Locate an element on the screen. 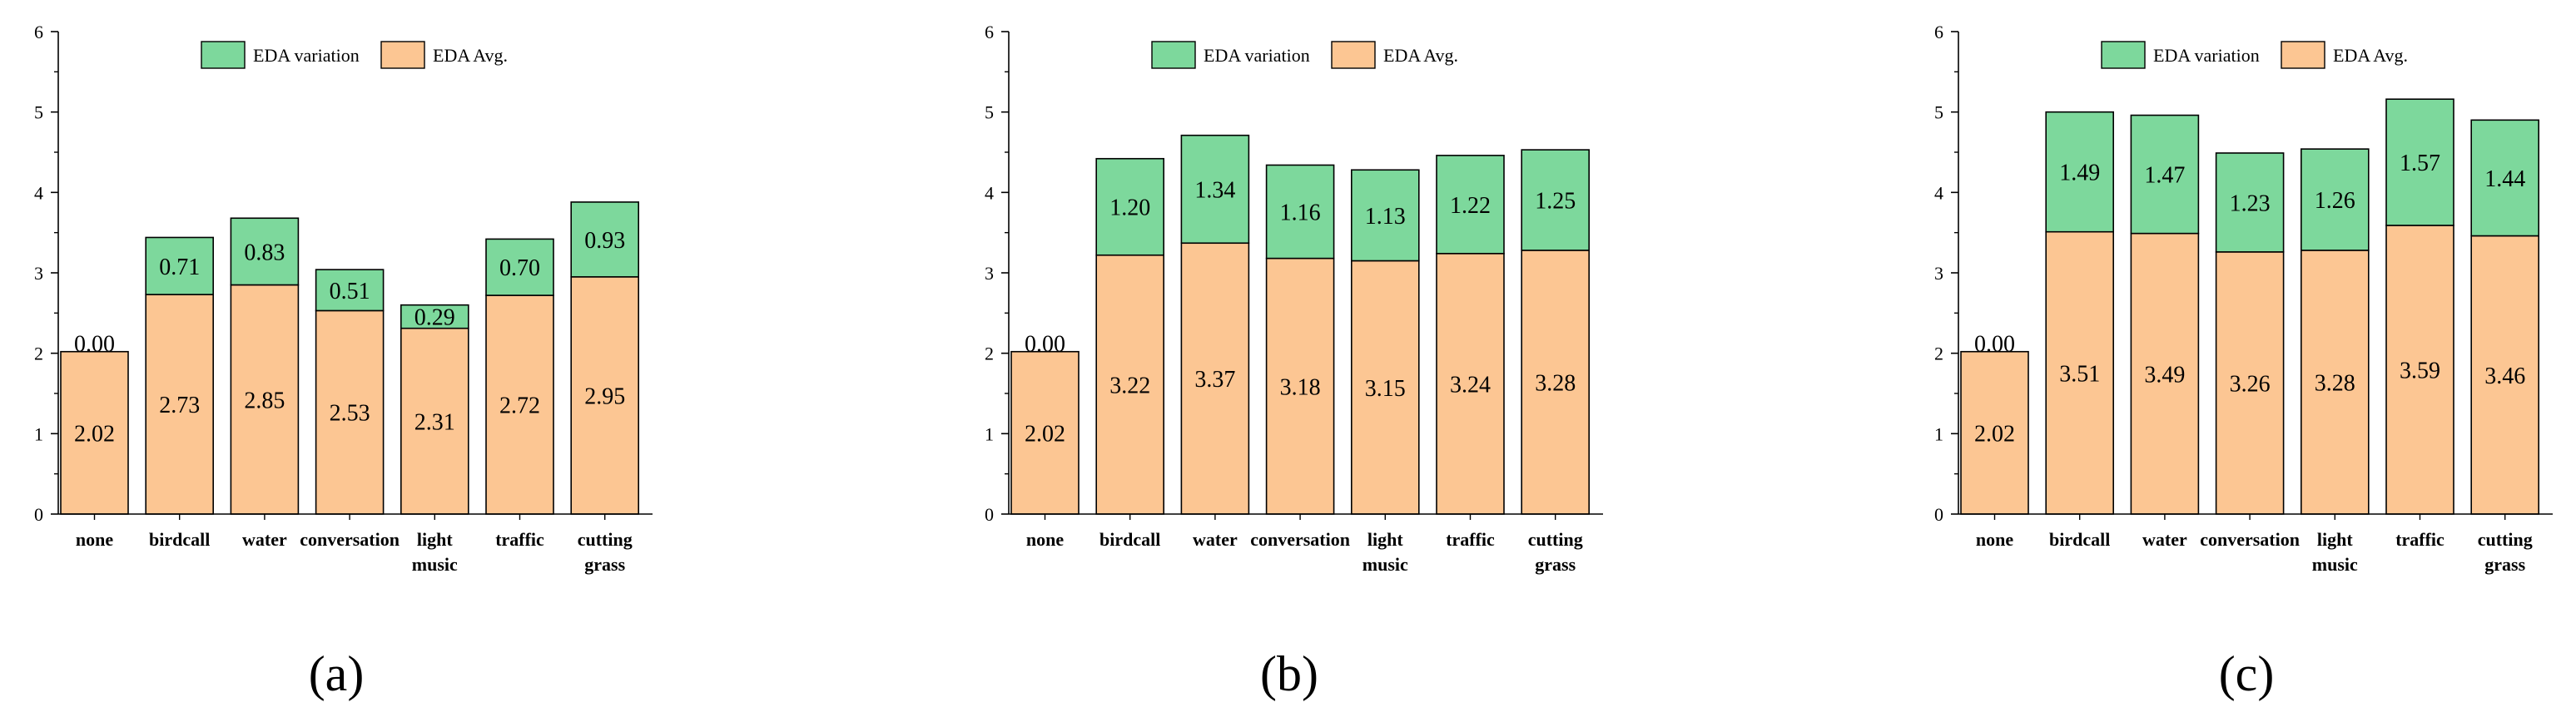 This screenshot has height=727, width=2576. y-tick-label-0-6: 6 is located at coordinates (38, 32).